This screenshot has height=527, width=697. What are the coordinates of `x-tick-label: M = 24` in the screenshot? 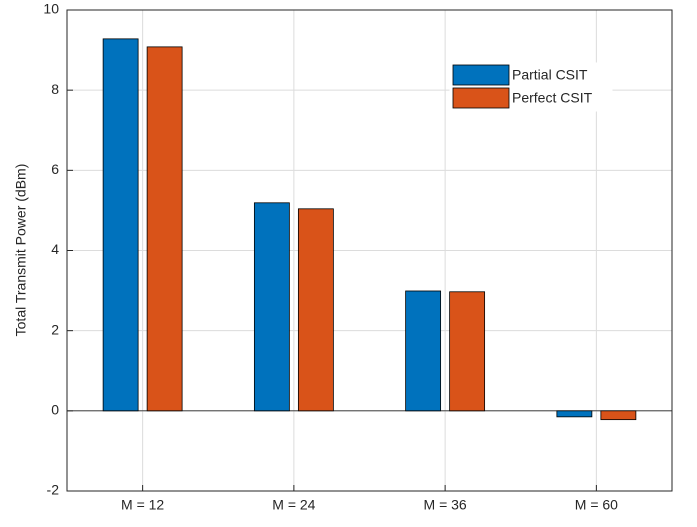 It's located at (293, 505).